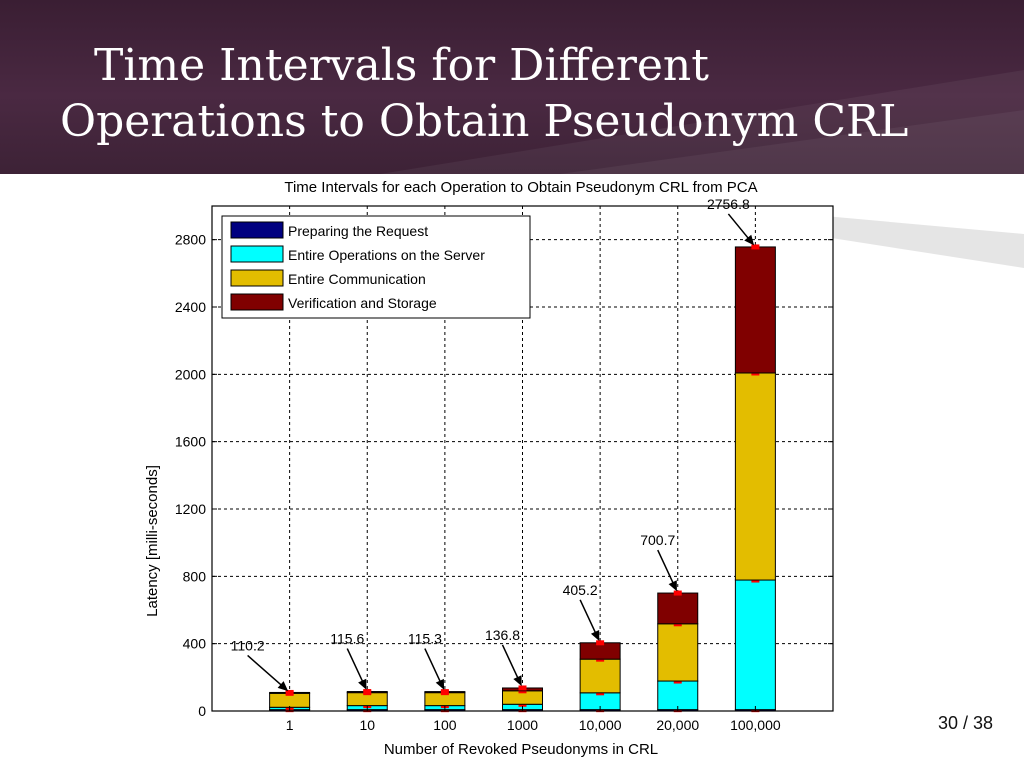 This screenshot has height=768, width=1024. What do you see at coordinates (358, 231) in the screenshot?
I see `legend-label-1: Preparing the Request` at bounding box center [358, 231].